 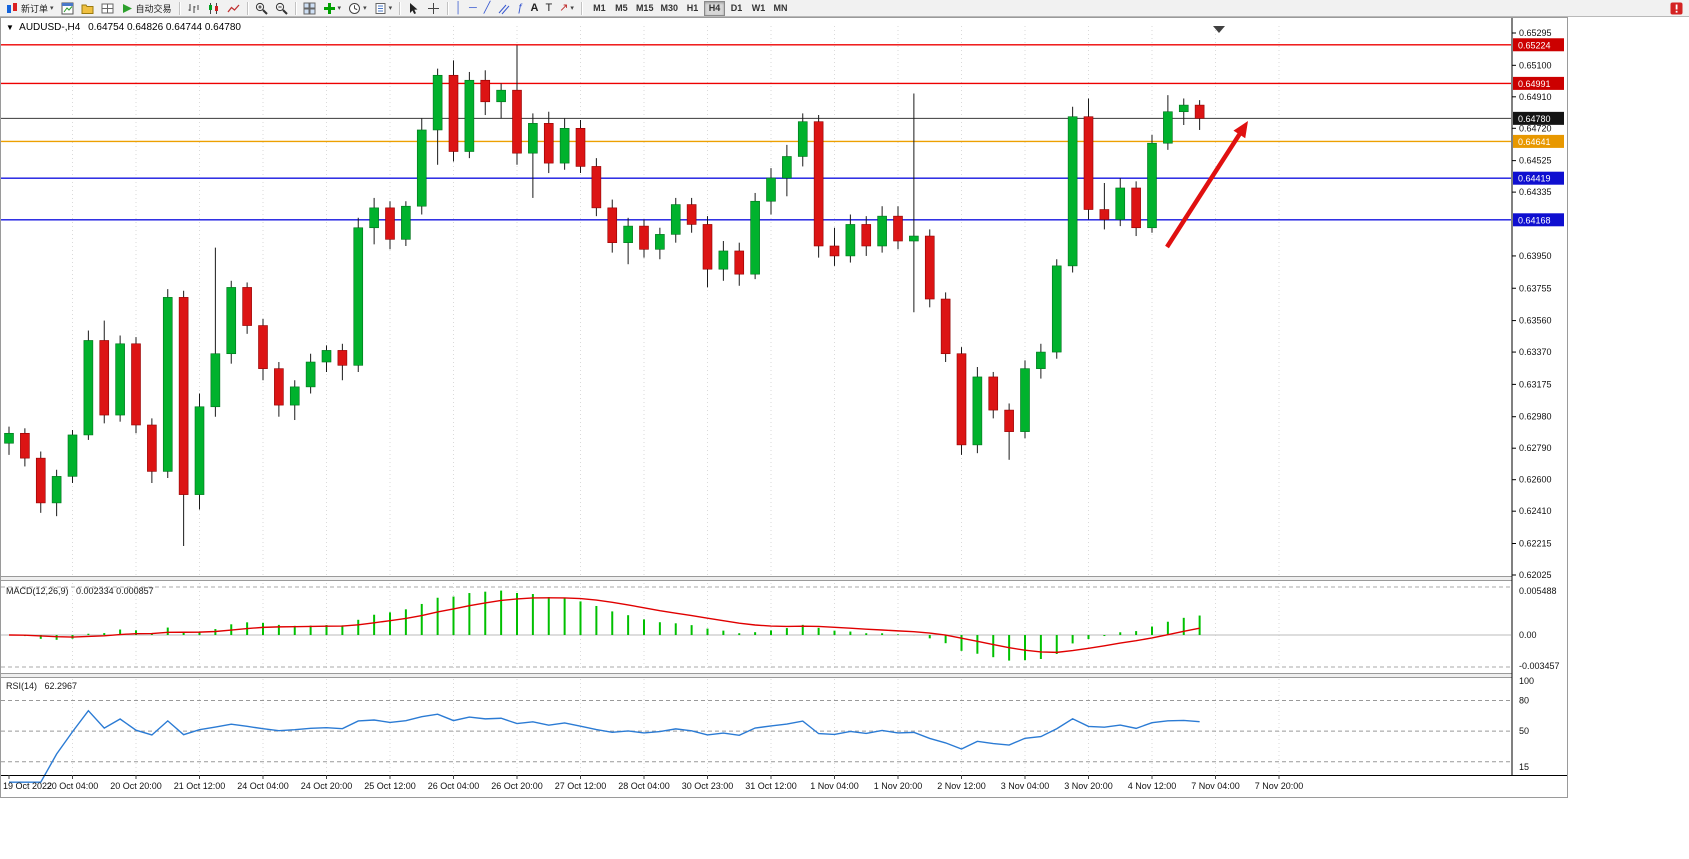 What do you see at coordinates (535, 8) in the screenshot?
I see `text-button: A` at bounding box center [535, 8].